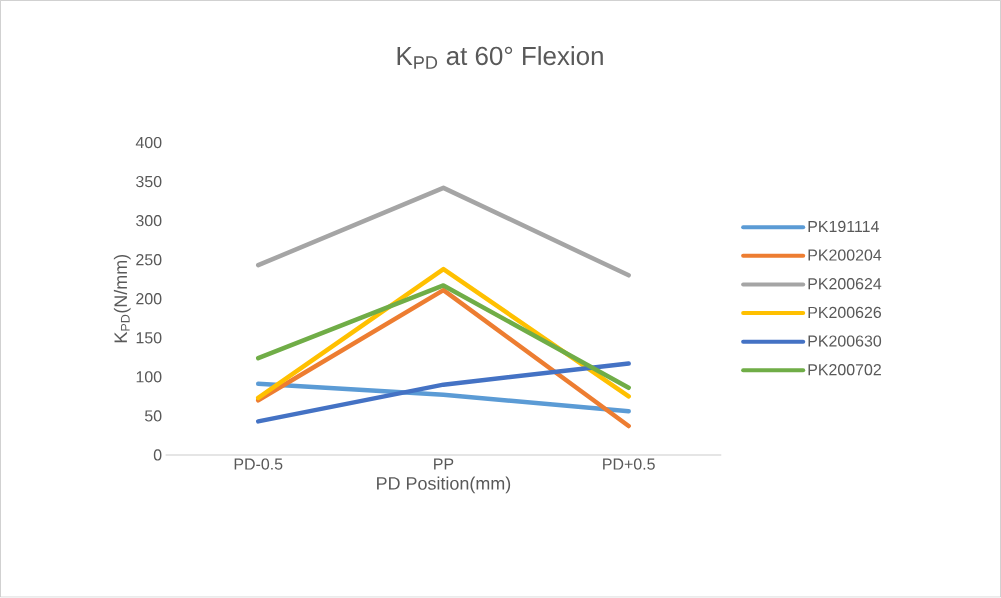 The height and width of the screenshot is (598, 1001). Describe the element at coordinates (444, 464) in the screenshot. I see `x-tick-label: PP` at that location.